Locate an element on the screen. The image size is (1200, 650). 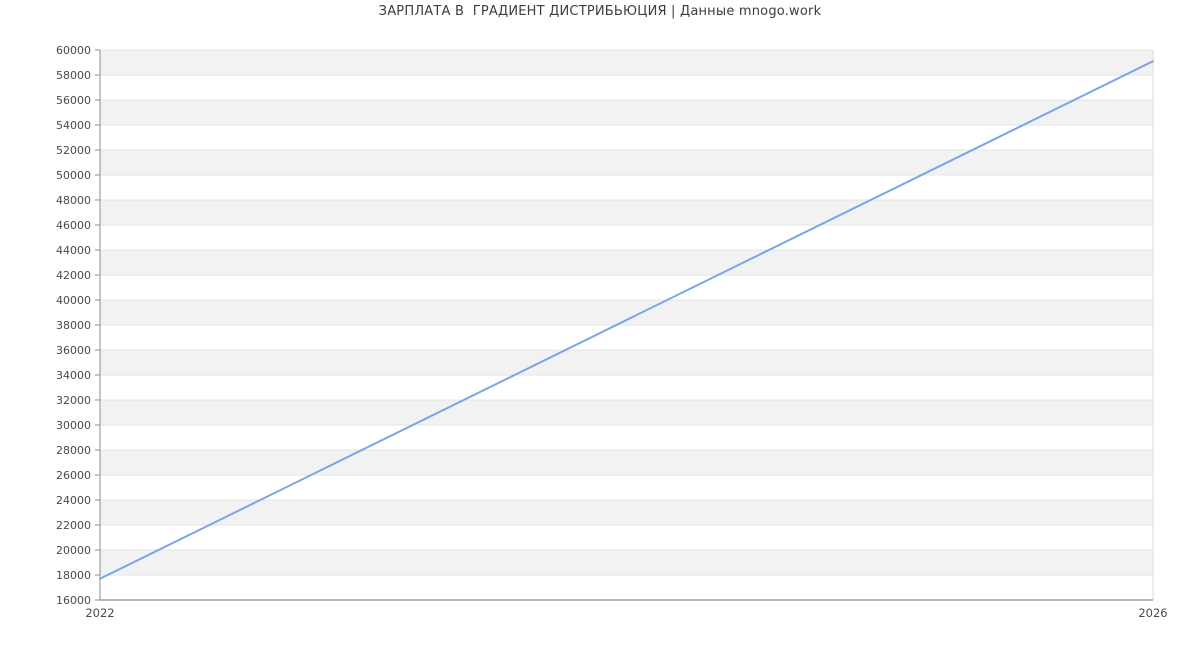
y-tick-label: 42000 is located at coordinates (73, 275).